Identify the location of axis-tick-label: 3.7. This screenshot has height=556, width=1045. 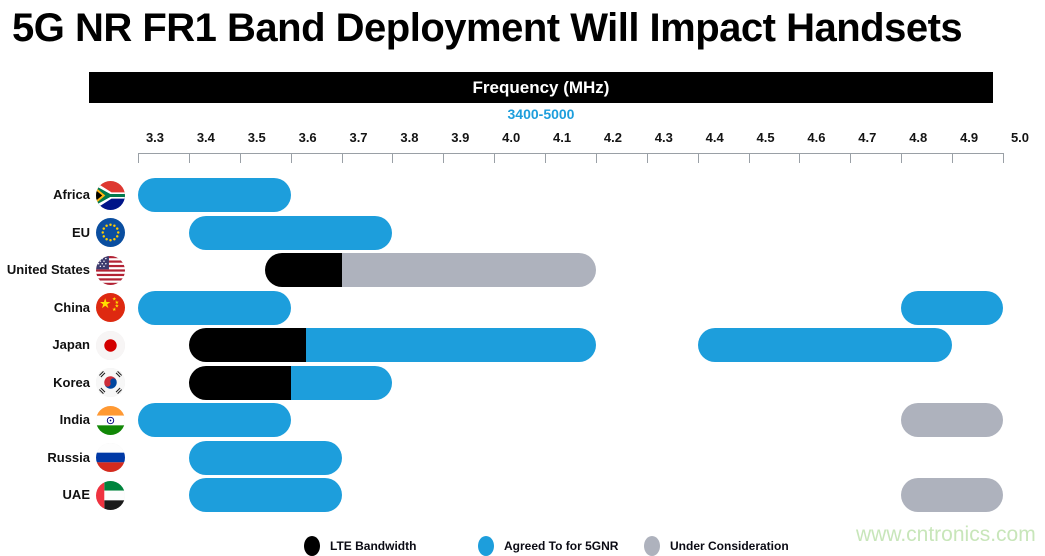
(358, 137).